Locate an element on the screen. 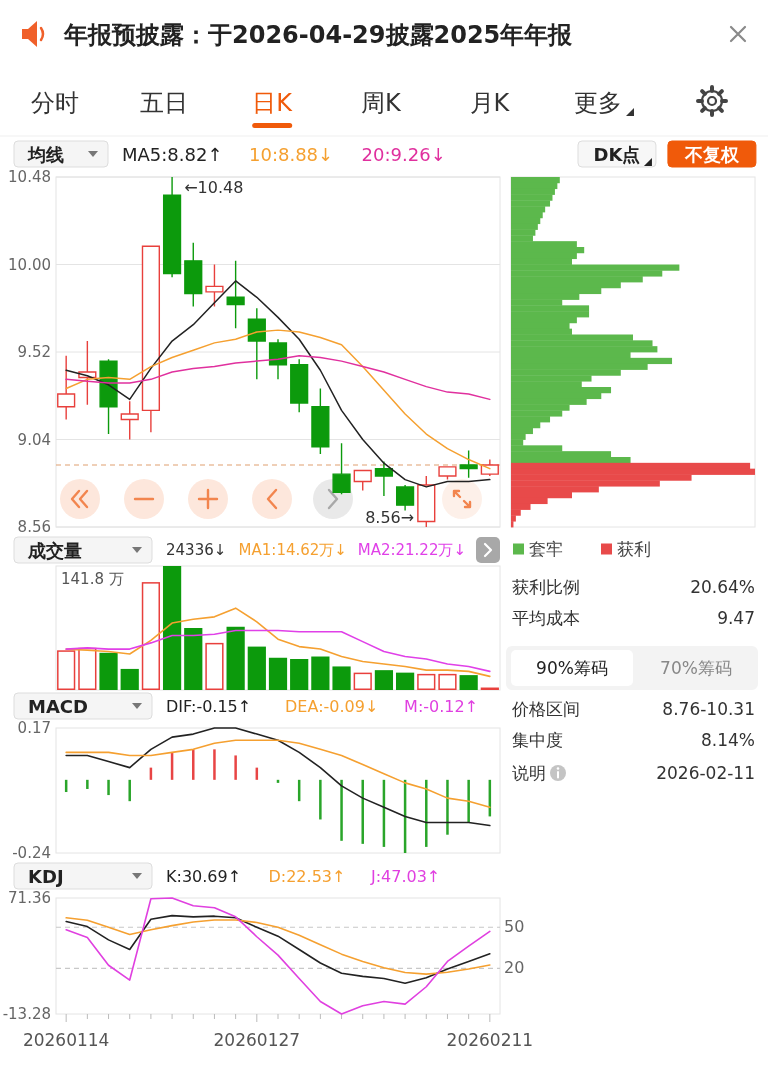 This screenshot has height=1066, width=768. text: 20.64% is located at coordinates (722, 587).